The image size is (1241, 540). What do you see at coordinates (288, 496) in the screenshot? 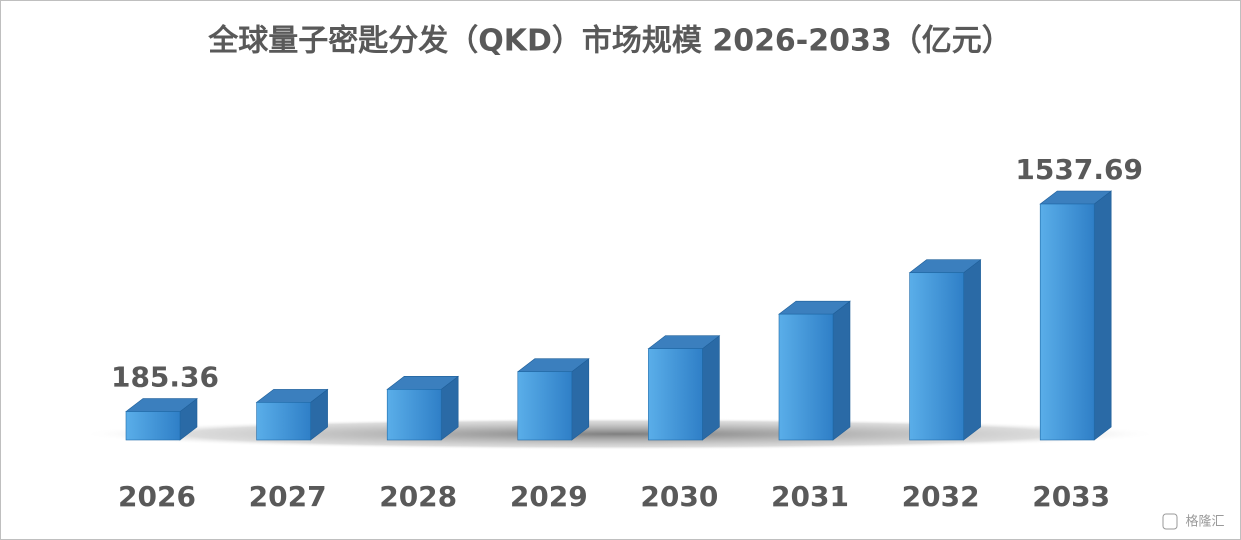
I see `x-tick-label: 2027` at bounding box center [288, 496].